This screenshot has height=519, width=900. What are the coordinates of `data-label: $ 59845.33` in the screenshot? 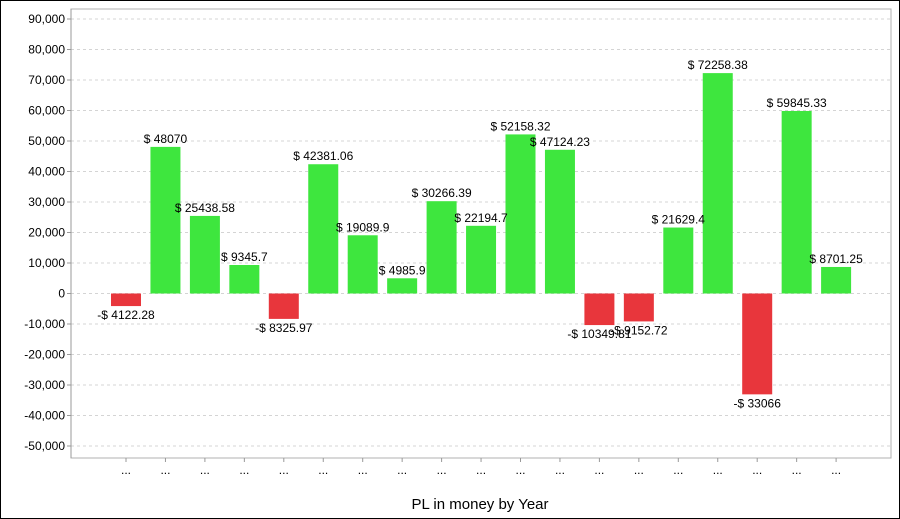 It's located at (797, 103).